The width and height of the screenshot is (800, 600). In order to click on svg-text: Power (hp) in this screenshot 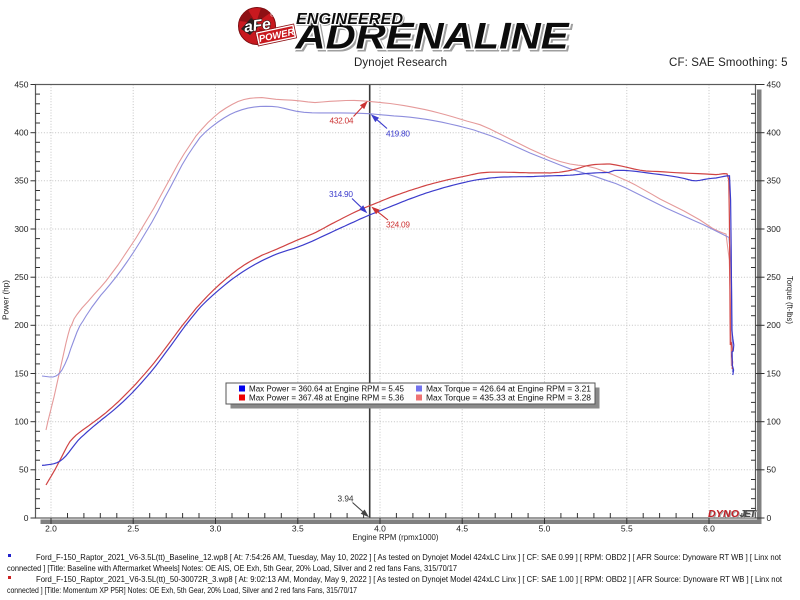, I will do `click(6, 300)`.